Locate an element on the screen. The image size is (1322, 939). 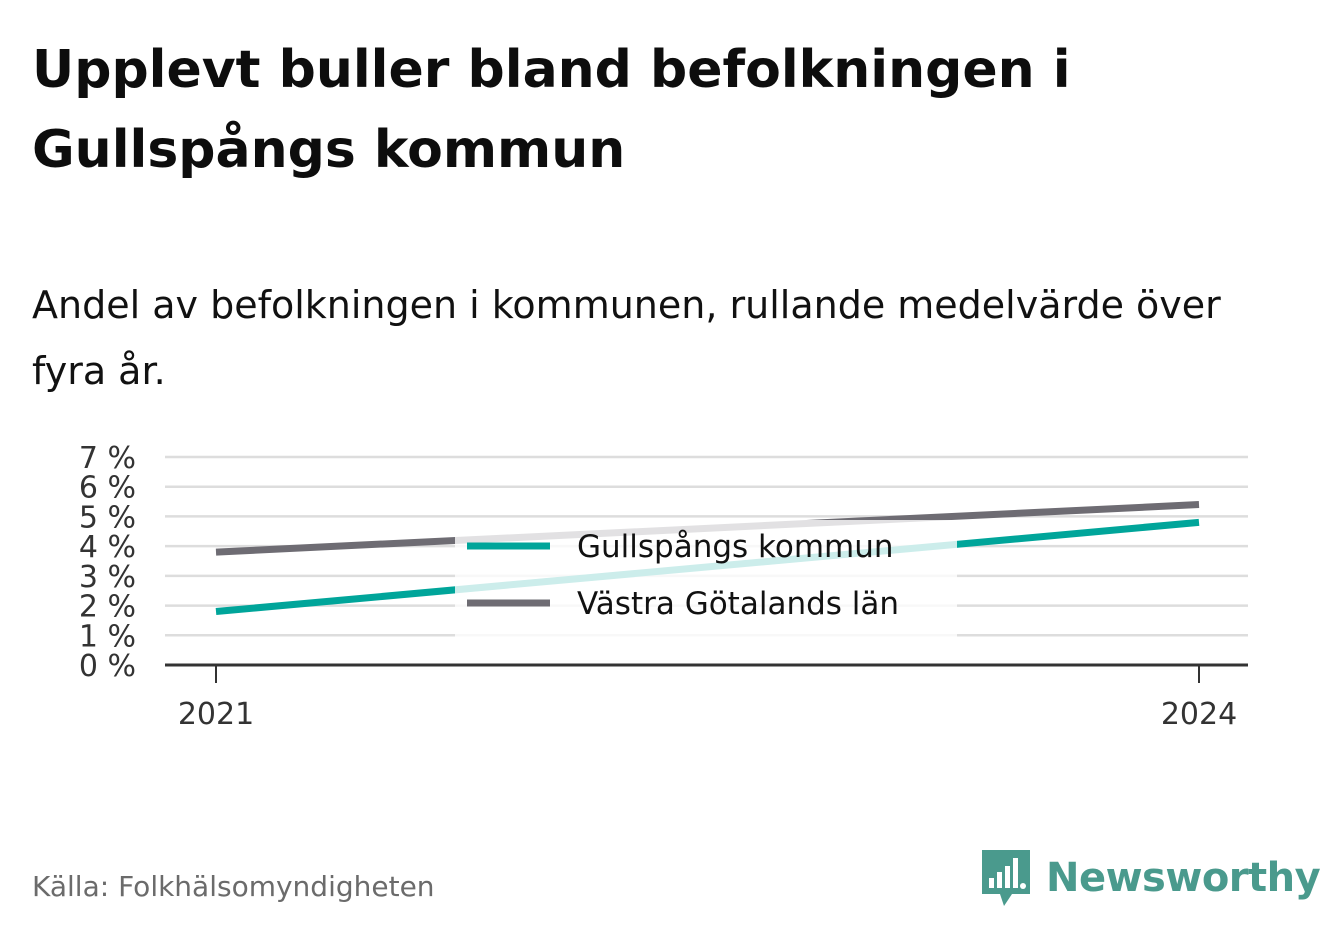
y-tick-label: 0 % is located at coordinates (107, 666).